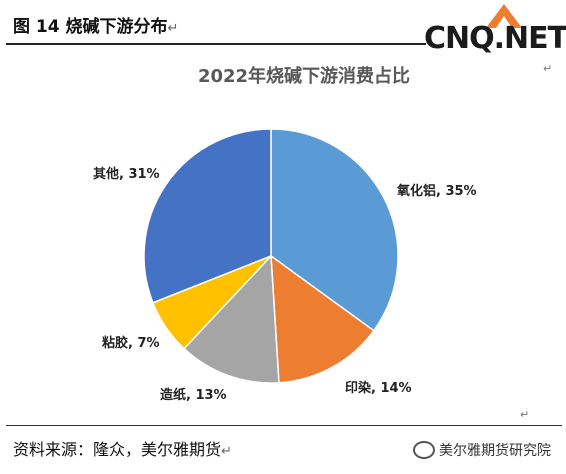 The width and height of the screenshot is (566, 474). What do you see at coordinates (193, 395) in the screenshot?
I see `slice-label: 造纸, 13%` at bounding box center [193, 395].